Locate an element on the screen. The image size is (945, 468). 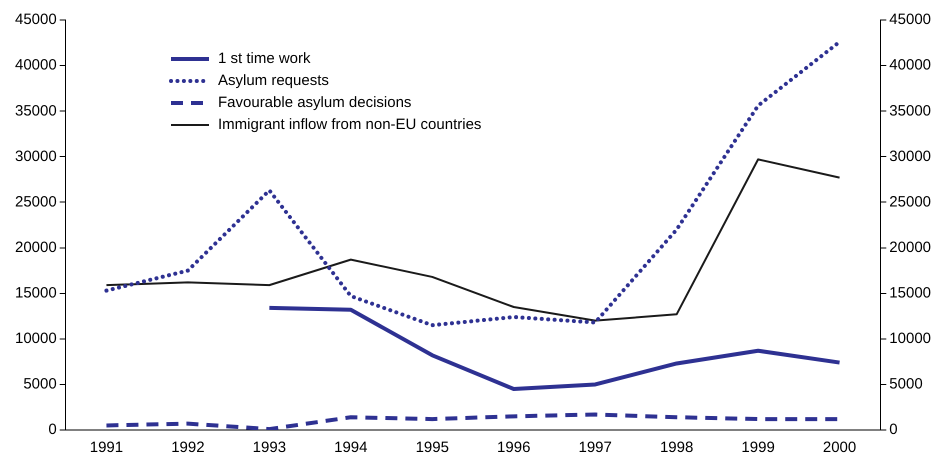
x-tick-label: 2000 is located at coordinates (839, 447).